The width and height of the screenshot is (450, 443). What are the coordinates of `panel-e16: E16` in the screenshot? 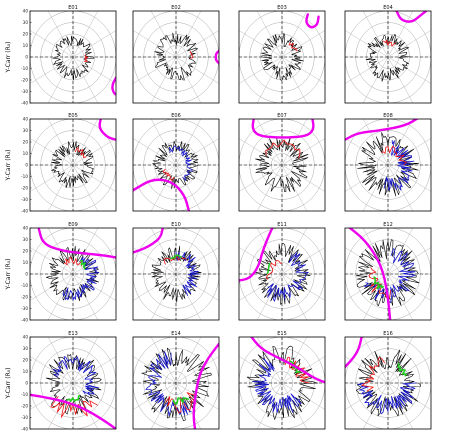 It's located at (388, 380).